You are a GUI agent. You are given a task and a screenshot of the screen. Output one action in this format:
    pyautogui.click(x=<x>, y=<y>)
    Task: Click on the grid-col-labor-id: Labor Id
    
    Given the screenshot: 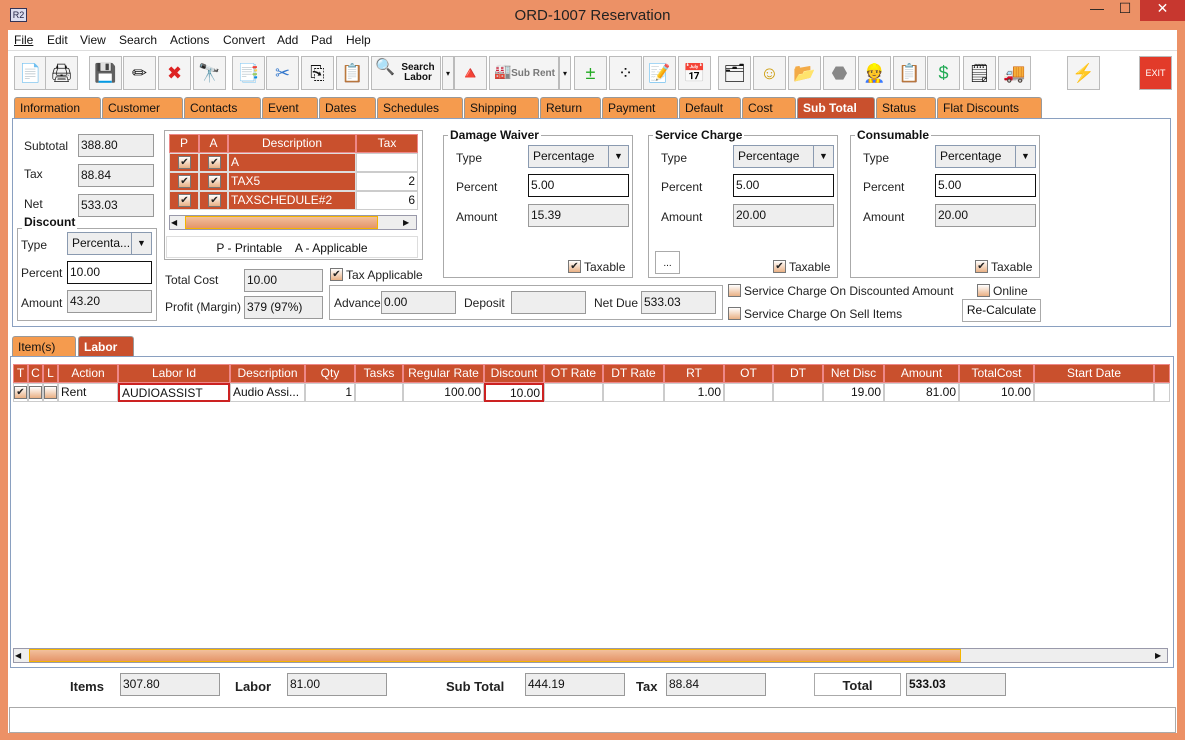 What is the action you would take?
    pyautogui.click(x=174, y=373)
    